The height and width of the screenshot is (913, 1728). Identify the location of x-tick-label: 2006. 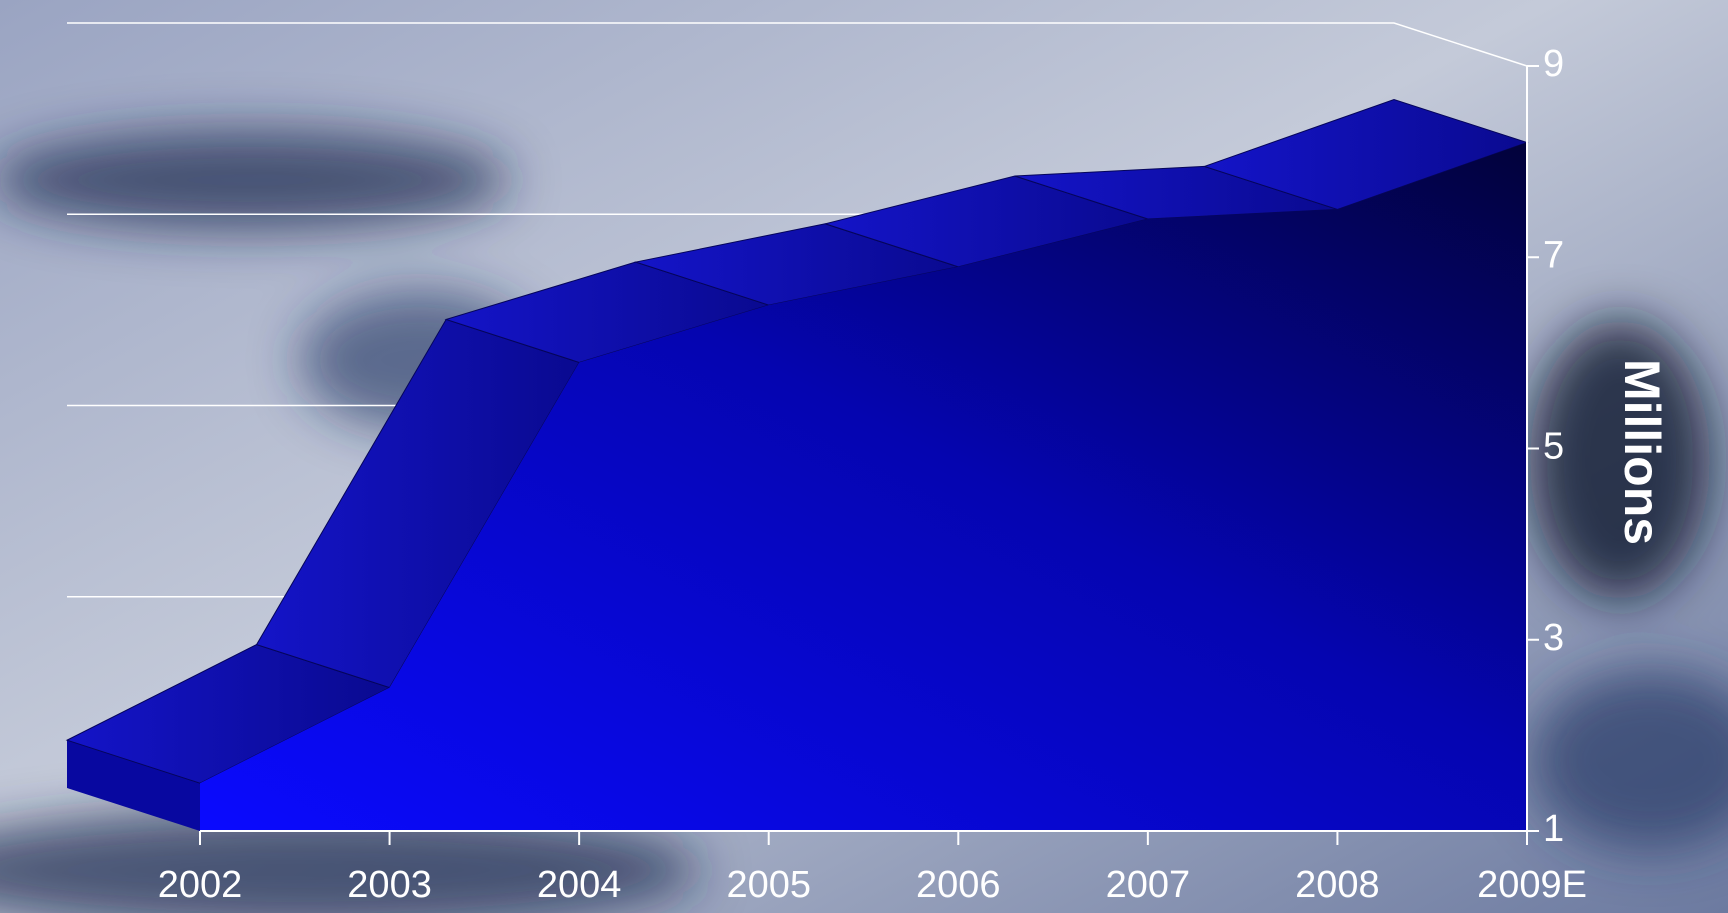
(958, 885).